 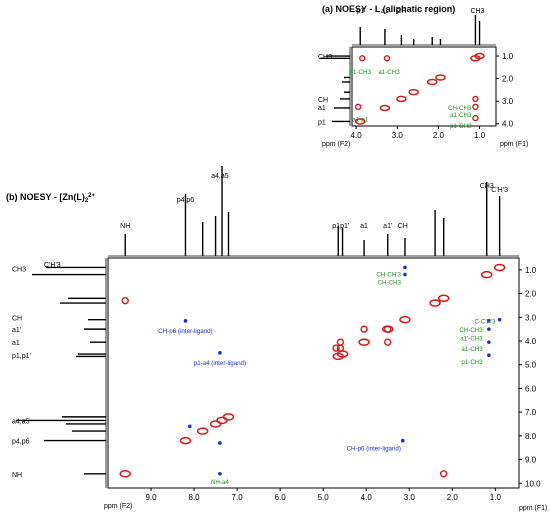 I want to click on left-peak-label-ch: CH, so click(x=323, y=100).